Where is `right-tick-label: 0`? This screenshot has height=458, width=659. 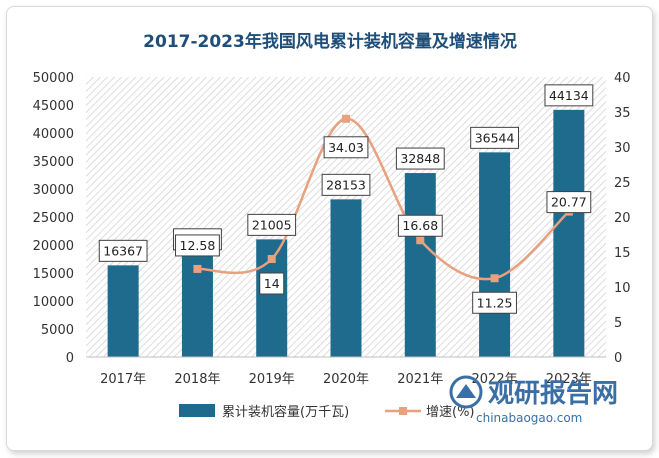 right-tick-label: 0 is located at coordinates (618, 358).